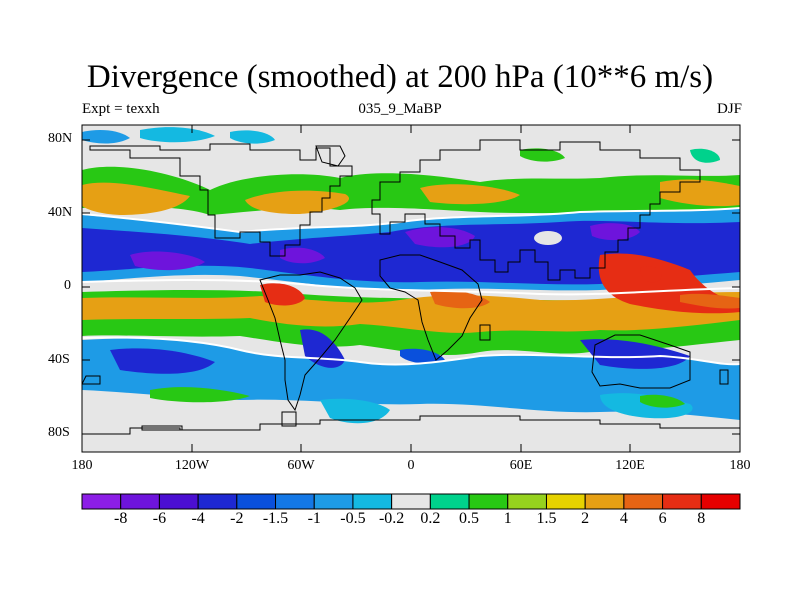  I want to click on lat-label-40s: 40S, so click(59, 359).